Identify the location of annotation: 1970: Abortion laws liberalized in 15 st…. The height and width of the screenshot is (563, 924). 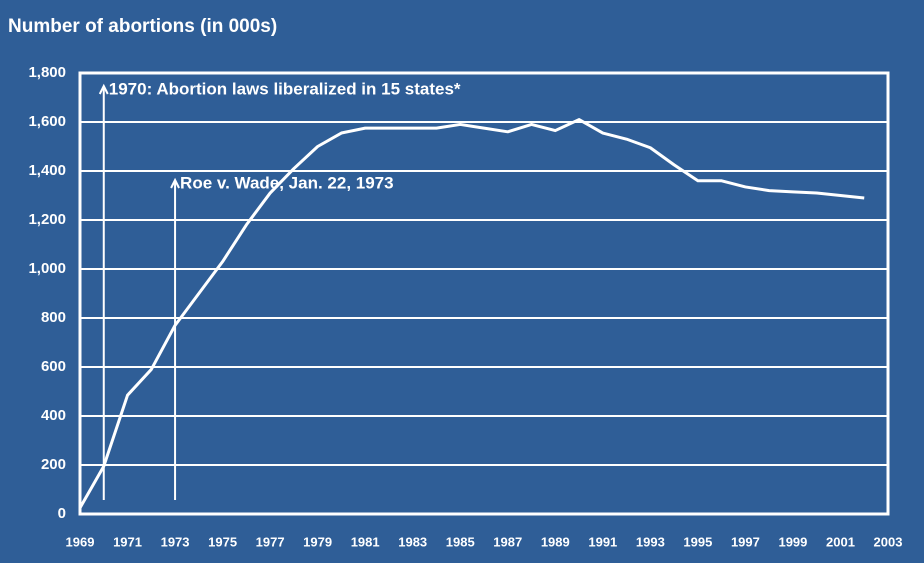
(285, 88).